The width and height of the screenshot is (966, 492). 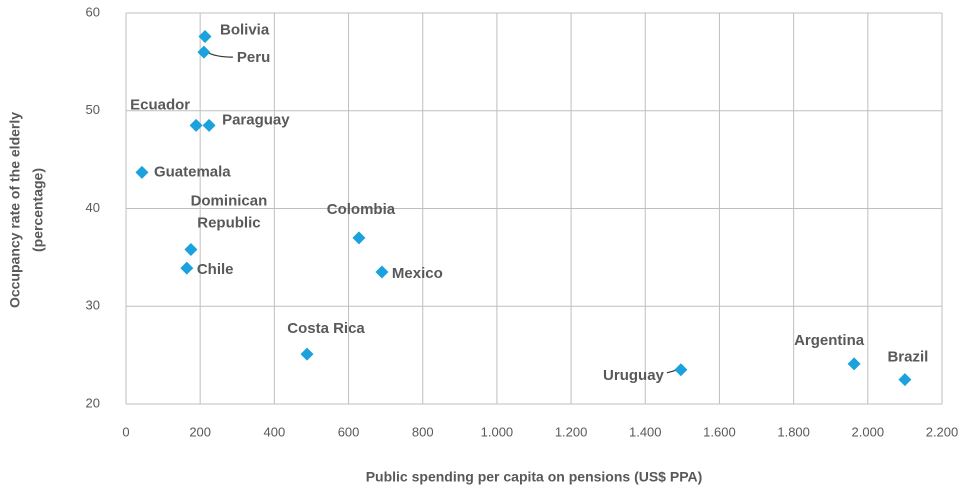 What do you see at coordinates (229, 212) in the screenshot?
I see `point-label: Dominican Republic` at bounding box center [229, 212].